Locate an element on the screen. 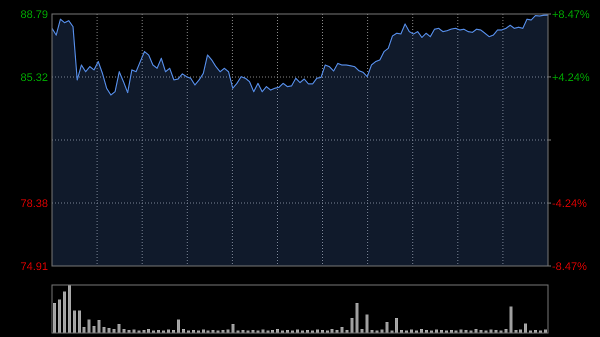 Image resolution: width=600 pixels, height=337 pixels. y2-tick-label: -8.47% is located at coordinates (570, 266).